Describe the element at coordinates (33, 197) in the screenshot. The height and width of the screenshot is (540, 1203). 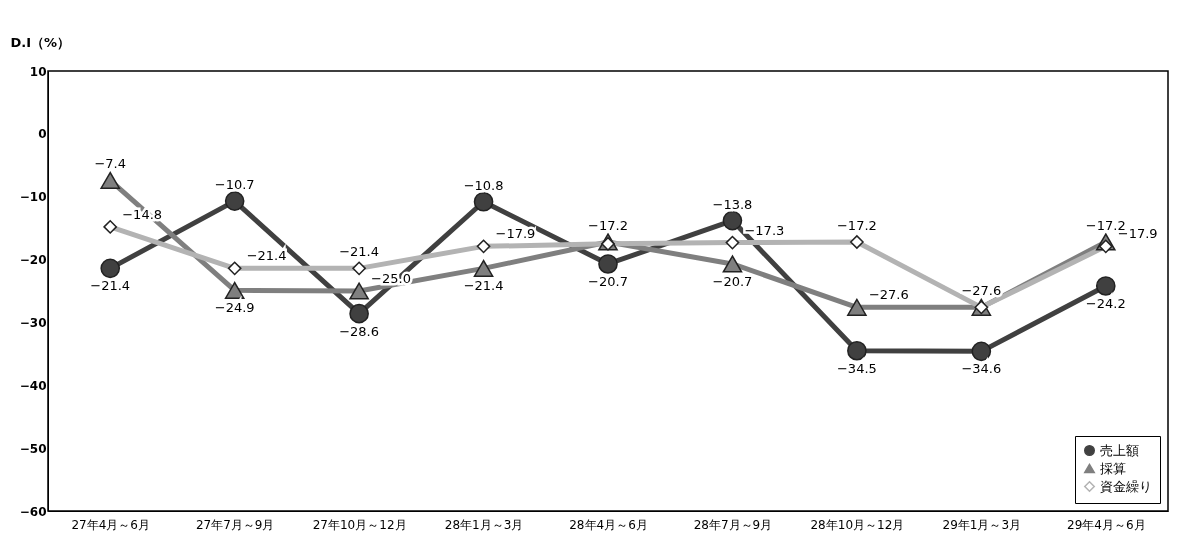
I see `y-tick-label: −10` at that location.